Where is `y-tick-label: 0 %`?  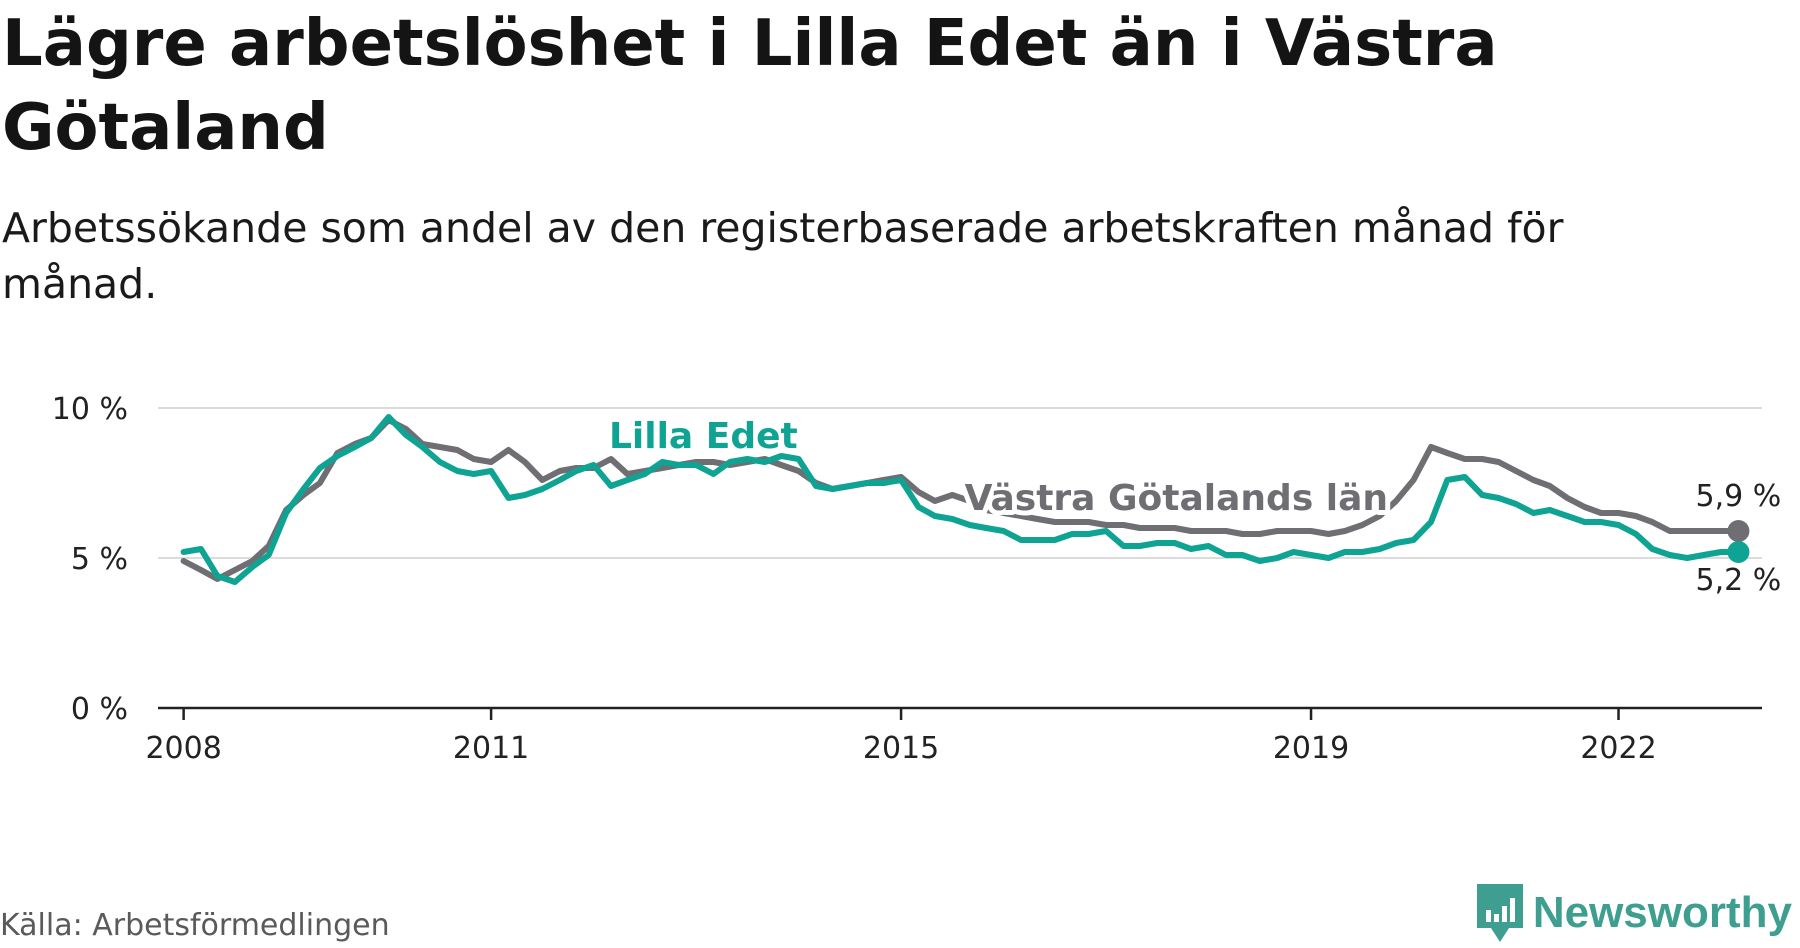
y-tick-label: 0 % is located at coordinates (99, 709).